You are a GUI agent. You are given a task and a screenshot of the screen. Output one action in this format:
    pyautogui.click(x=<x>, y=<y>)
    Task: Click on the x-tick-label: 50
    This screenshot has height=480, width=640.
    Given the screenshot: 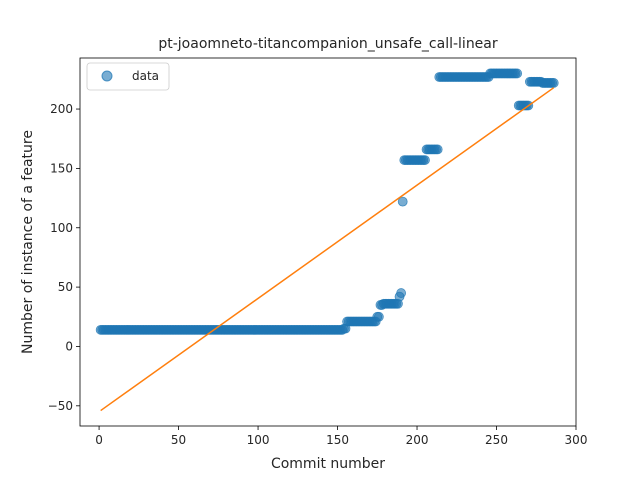 What is the action you would take?
    pyautogui.click(x=178, y=440)
    